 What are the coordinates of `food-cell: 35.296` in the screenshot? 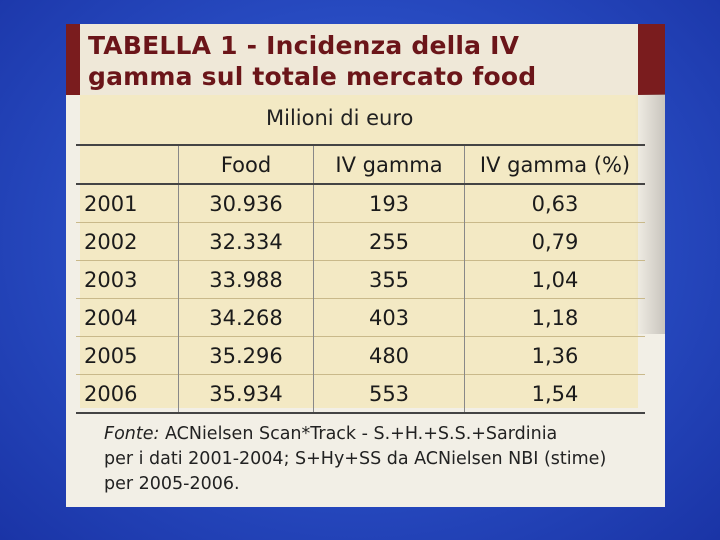 It's located at (246, 355).